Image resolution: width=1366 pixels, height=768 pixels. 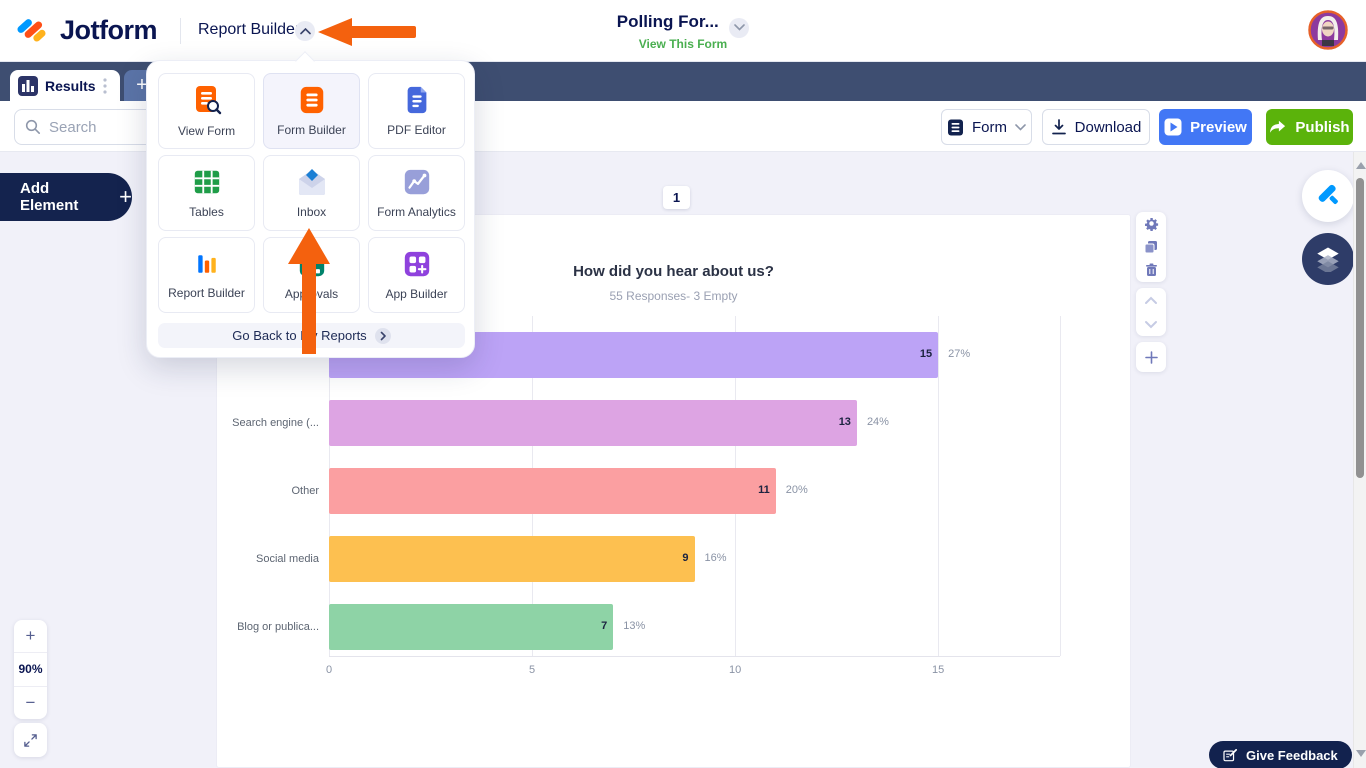 I want to click on form-analytics-icon, so click(x=416, y=182).